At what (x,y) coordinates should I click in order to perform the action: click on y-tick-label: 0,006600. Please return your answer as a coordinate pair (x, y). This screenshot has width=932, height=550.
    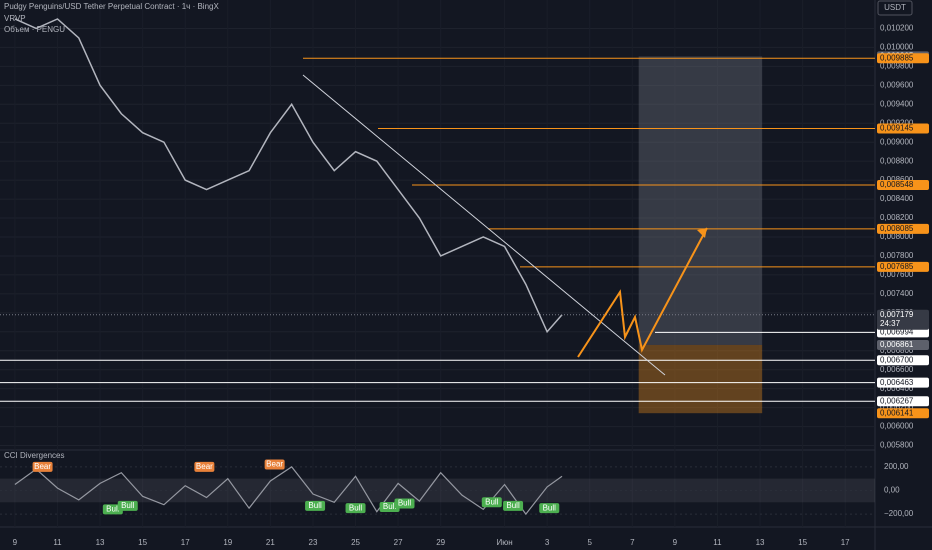
    Looking at the image, I should click on (897, 369).